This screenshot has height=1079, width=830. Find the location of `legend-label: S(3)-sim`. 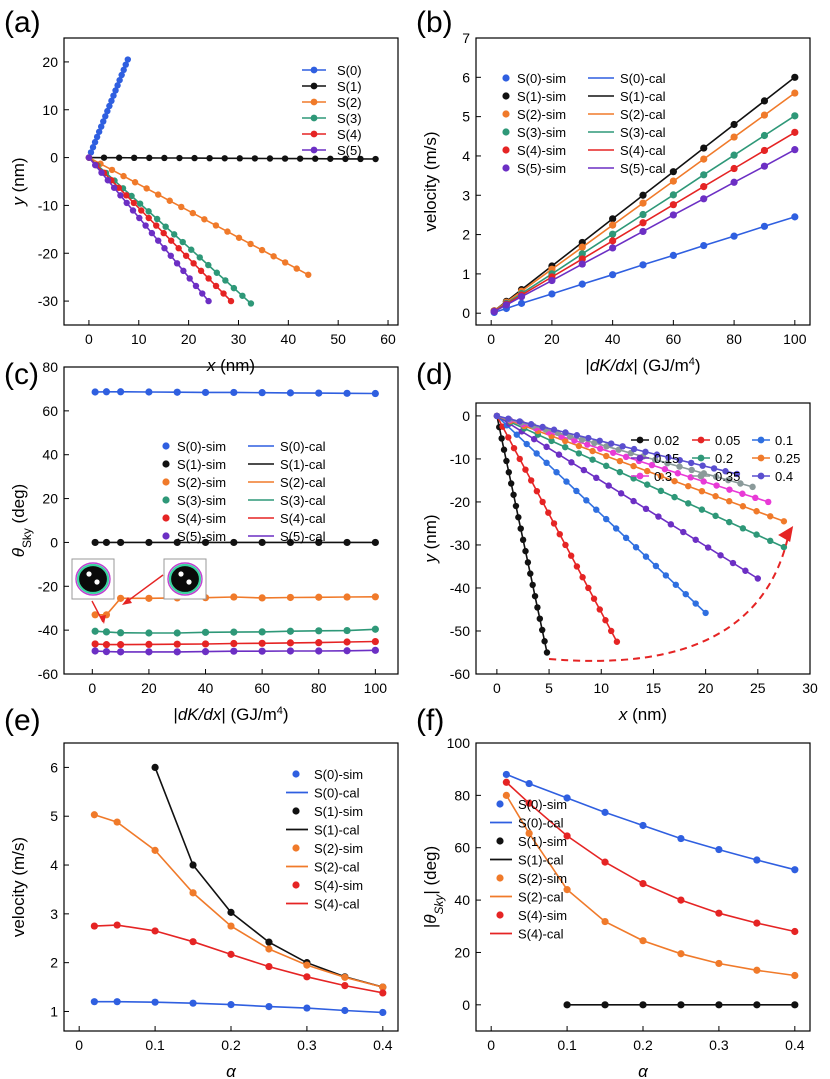

legend-label: S(3)-sim is located at coordinates (201, 500).